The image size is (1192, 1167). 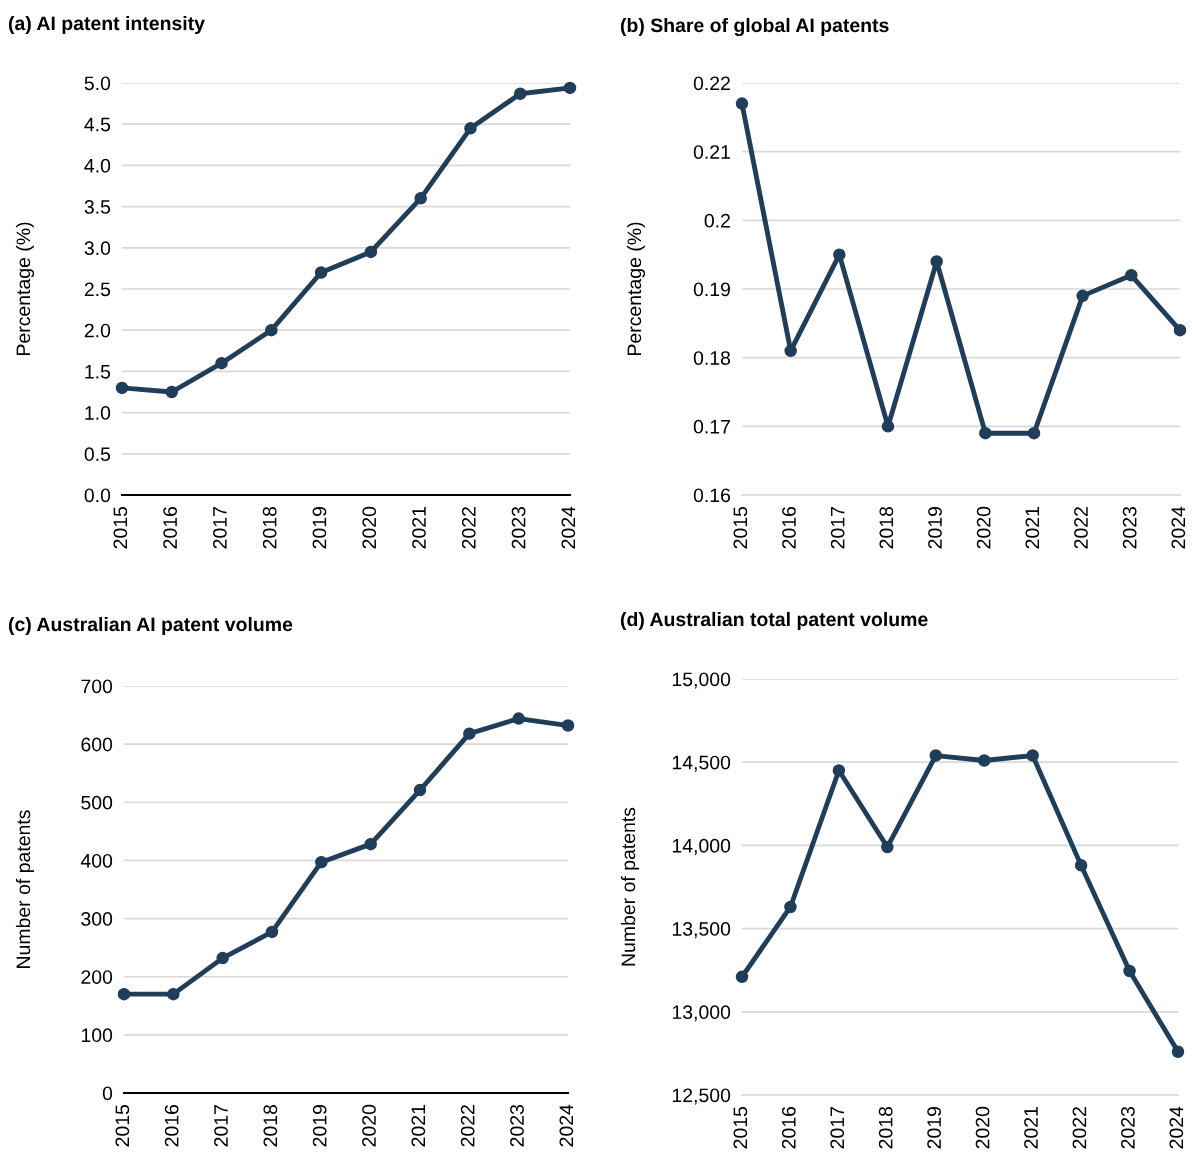 What do you see at coordinates (774, 621) in the screenshot?
I see `chart-title: (d) Australian total patent volume` at bounding box center [774, 621].